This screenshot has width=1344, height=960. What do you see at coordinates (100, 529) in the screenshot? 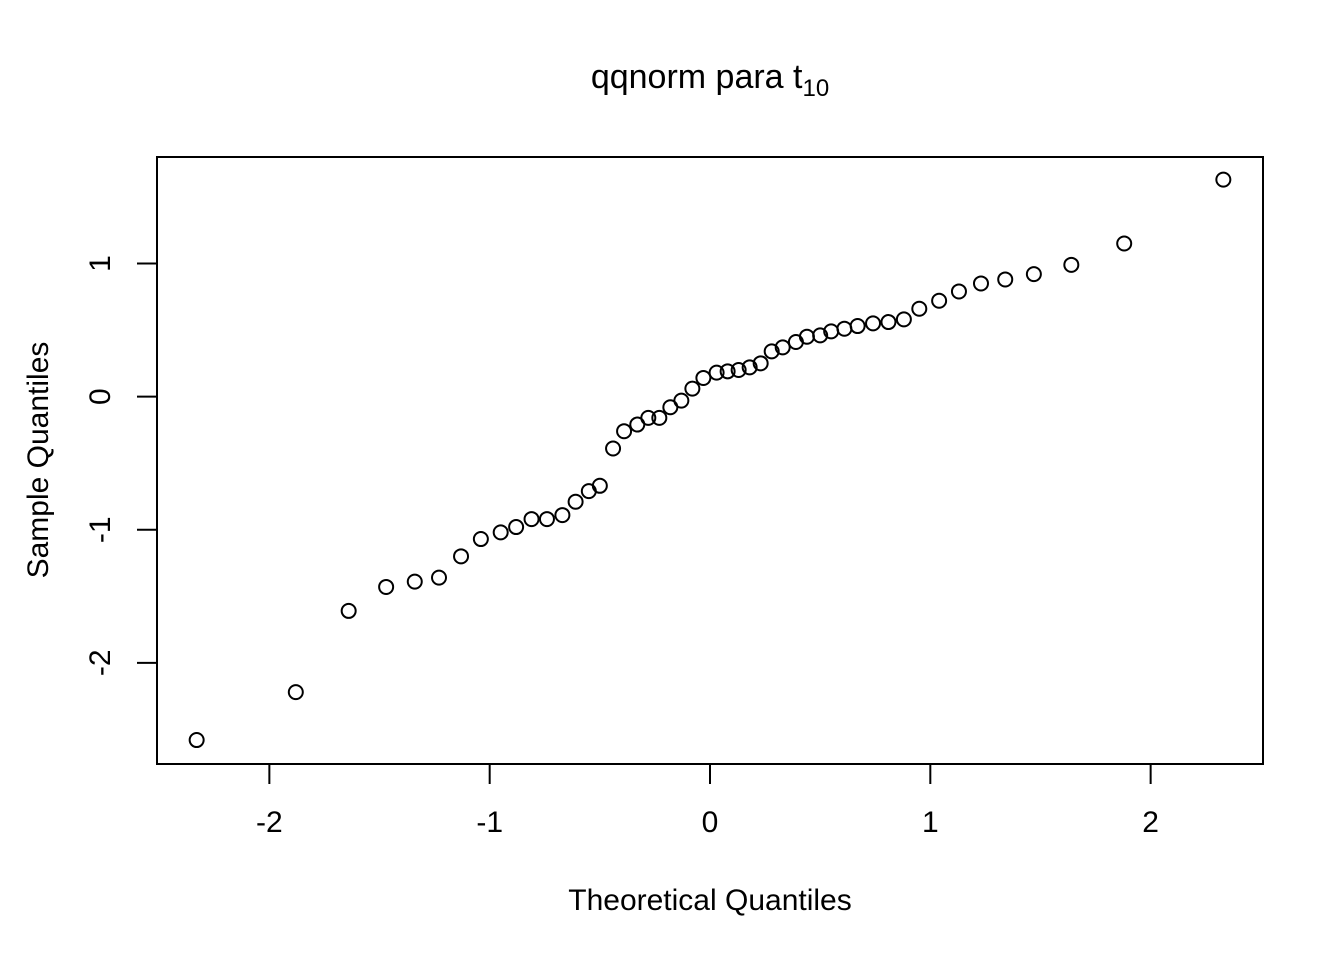
I see `y-tick-label: -1` at bounding box center [100, 529].